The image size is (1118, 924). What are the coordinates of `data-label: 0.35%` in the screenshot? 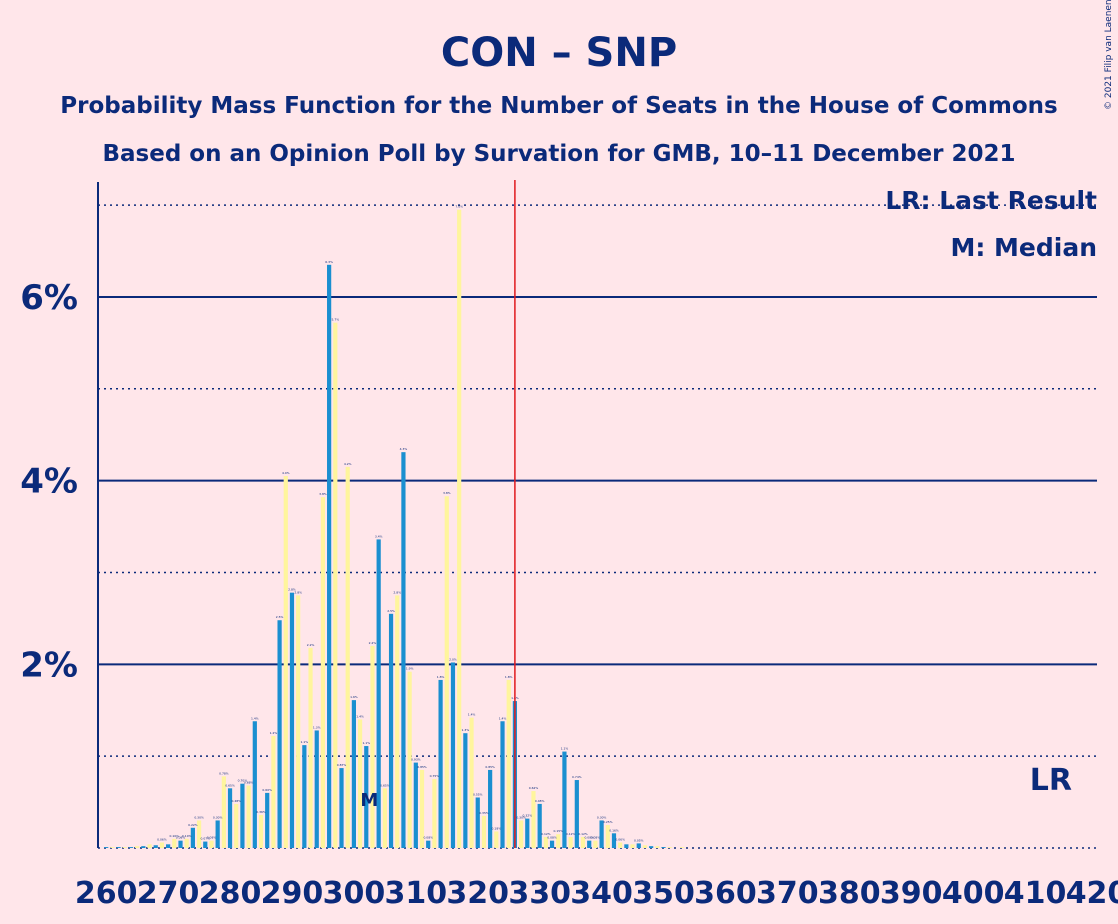 It's located at (484, 813).